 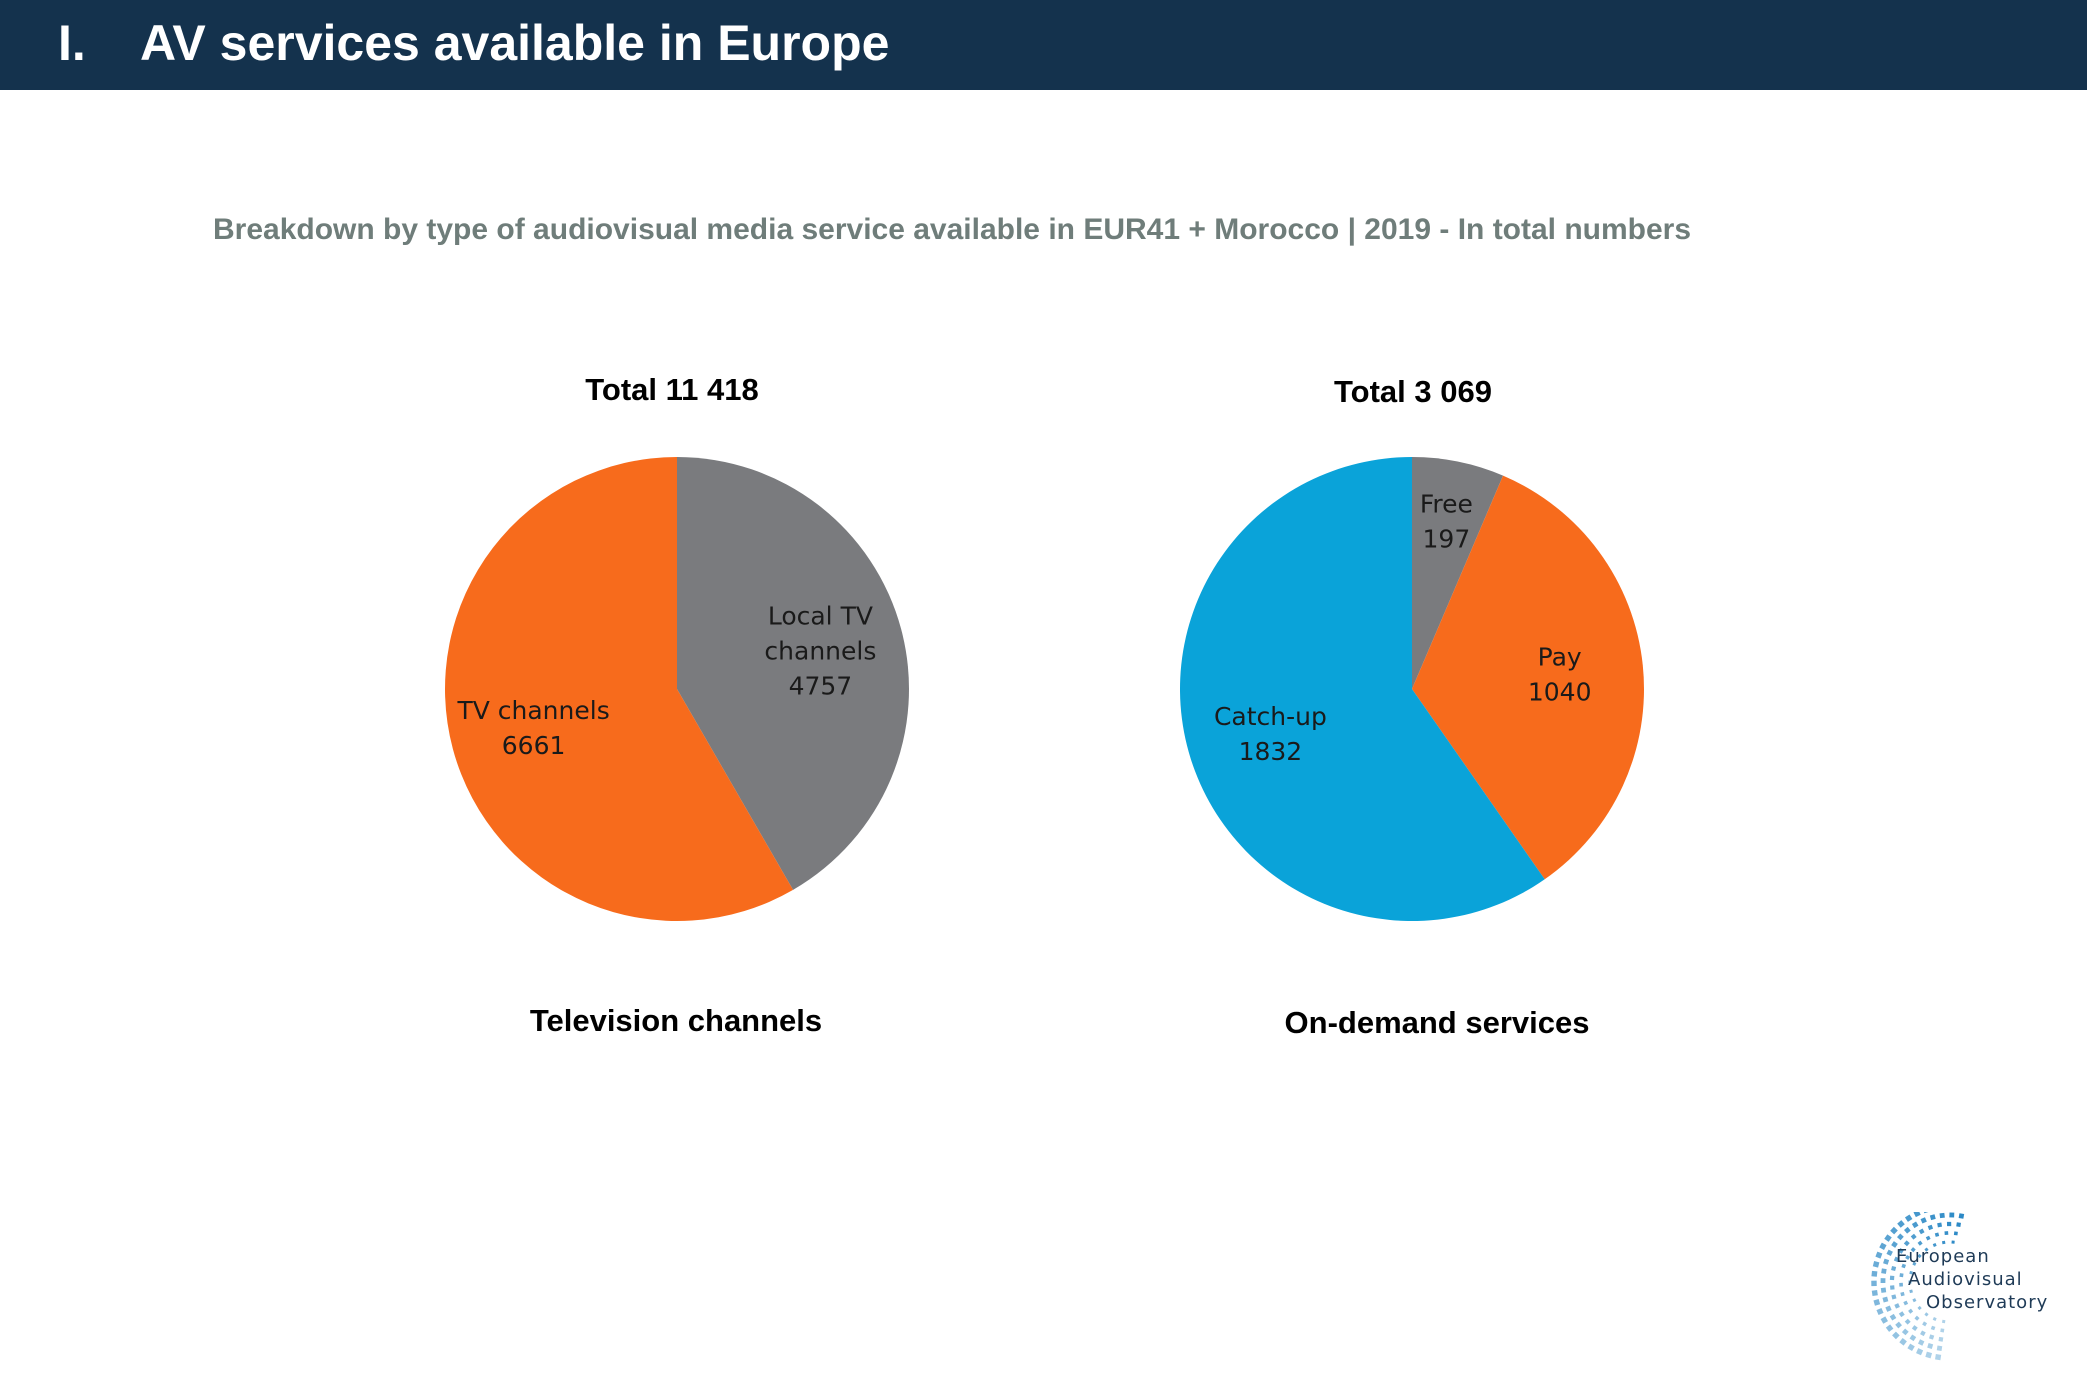 What do you see at coordinates (676, 1020) in the screenshot?
I see `pie-caption: Television channels` at bounding box center [676, 1020].